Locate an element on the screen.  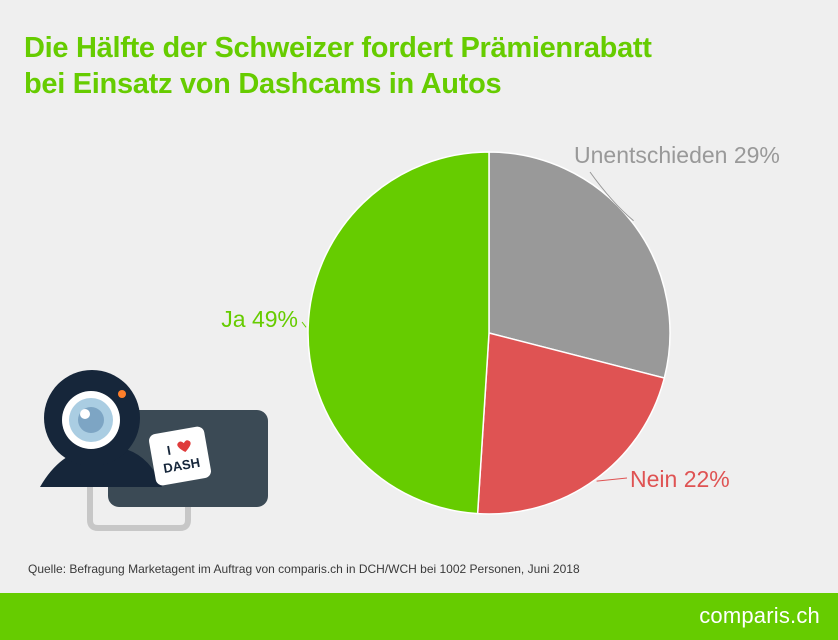
heart-icon is located at coordinates (184, 446).